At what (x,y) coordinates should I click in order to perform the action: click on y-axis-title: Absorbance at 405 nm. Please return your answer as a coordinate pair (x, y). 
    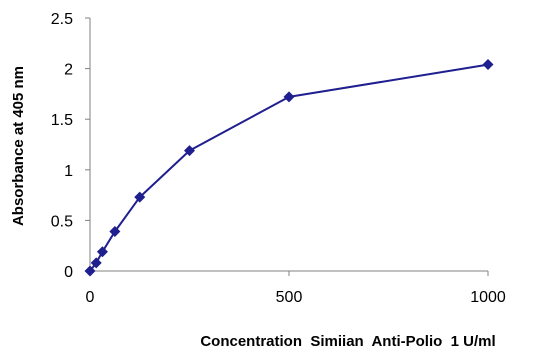
    Looking at the image, I should click on (18, 146).